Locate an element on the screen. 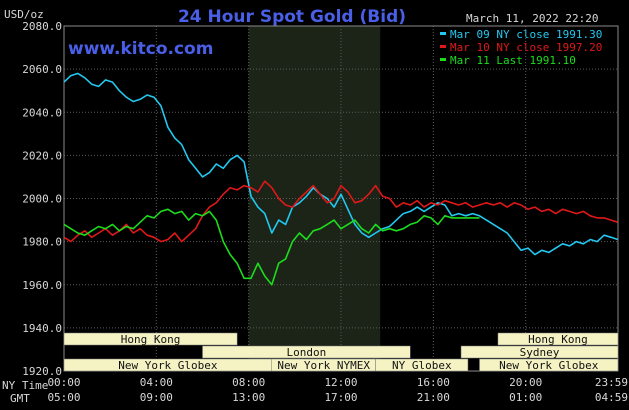 Image resolution: width=629 pixels, height=410 pixels. y-tick-label: 2040.0 is located at coordinates (42, 112).